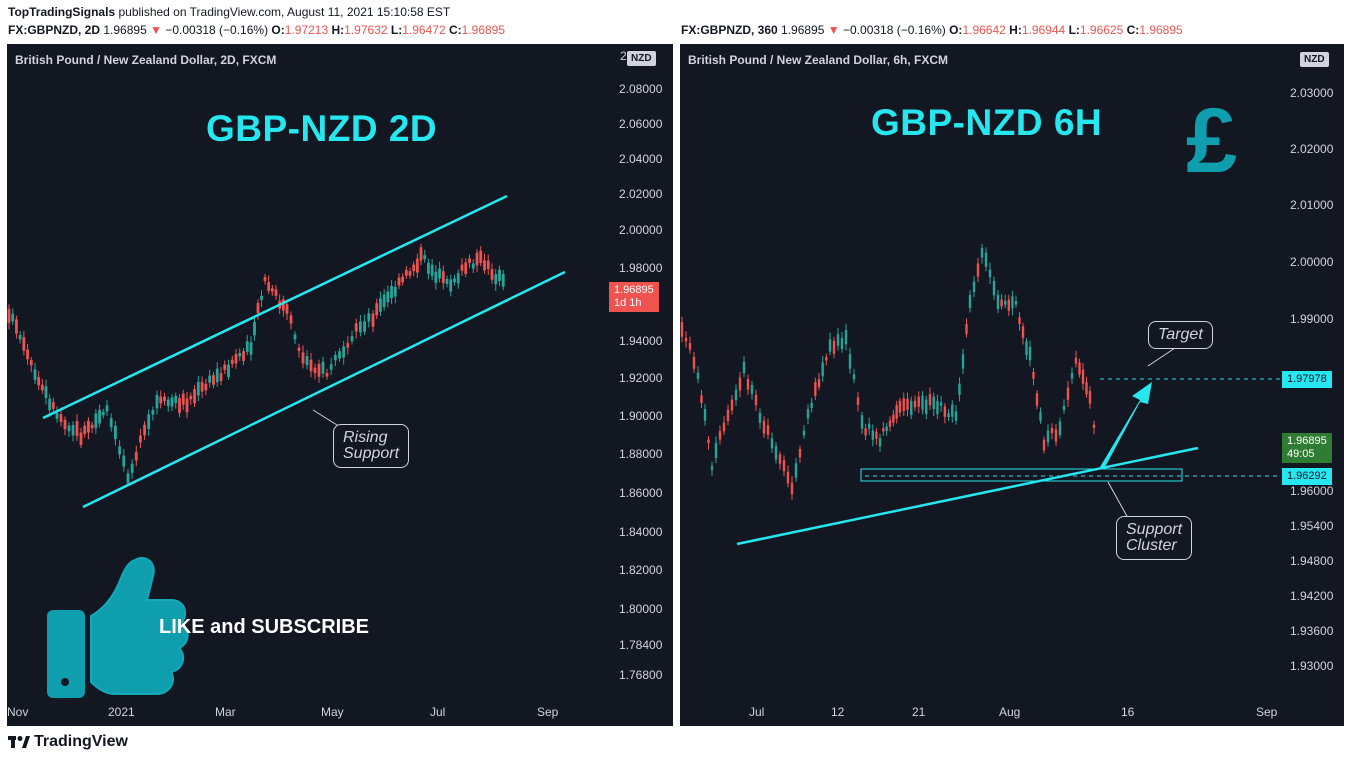  I want to click on support-price-tag: 1.96292, so click(1307, 476).